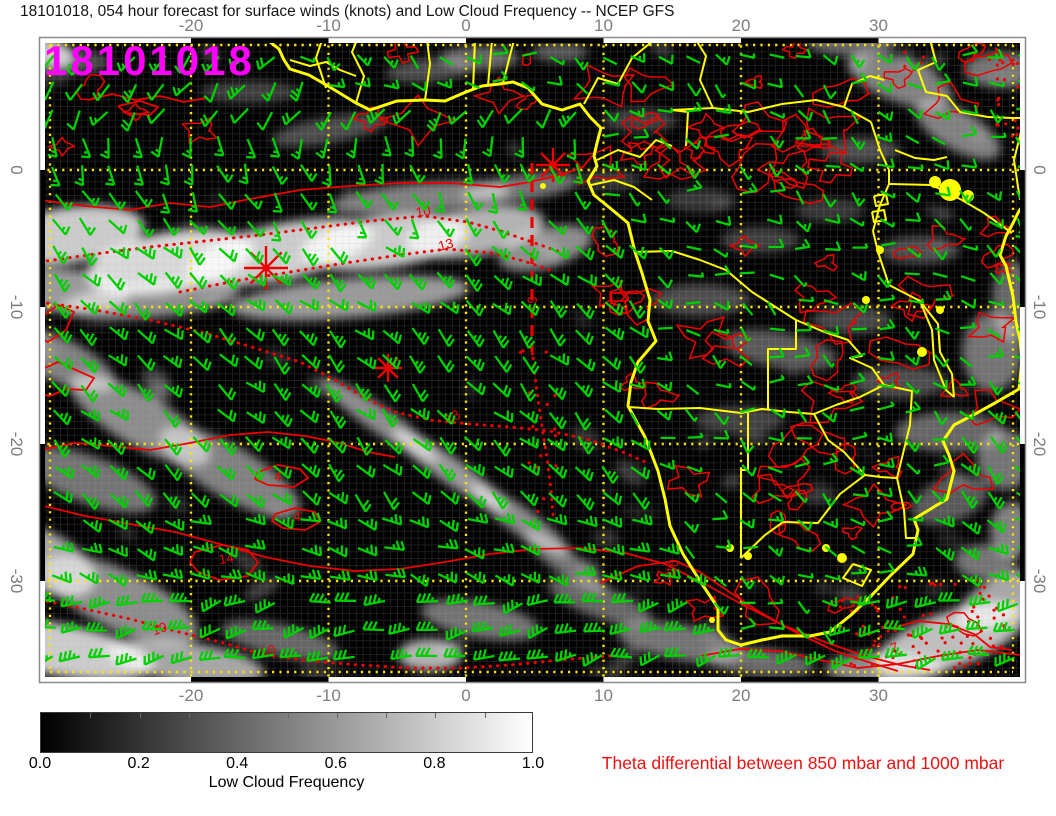 This screenshot has height=816, width=1056. I want to click on colorbar-tick-labels: 0.0 0.2 0.4 0.6 0.8 1.0, so click(286, 764).